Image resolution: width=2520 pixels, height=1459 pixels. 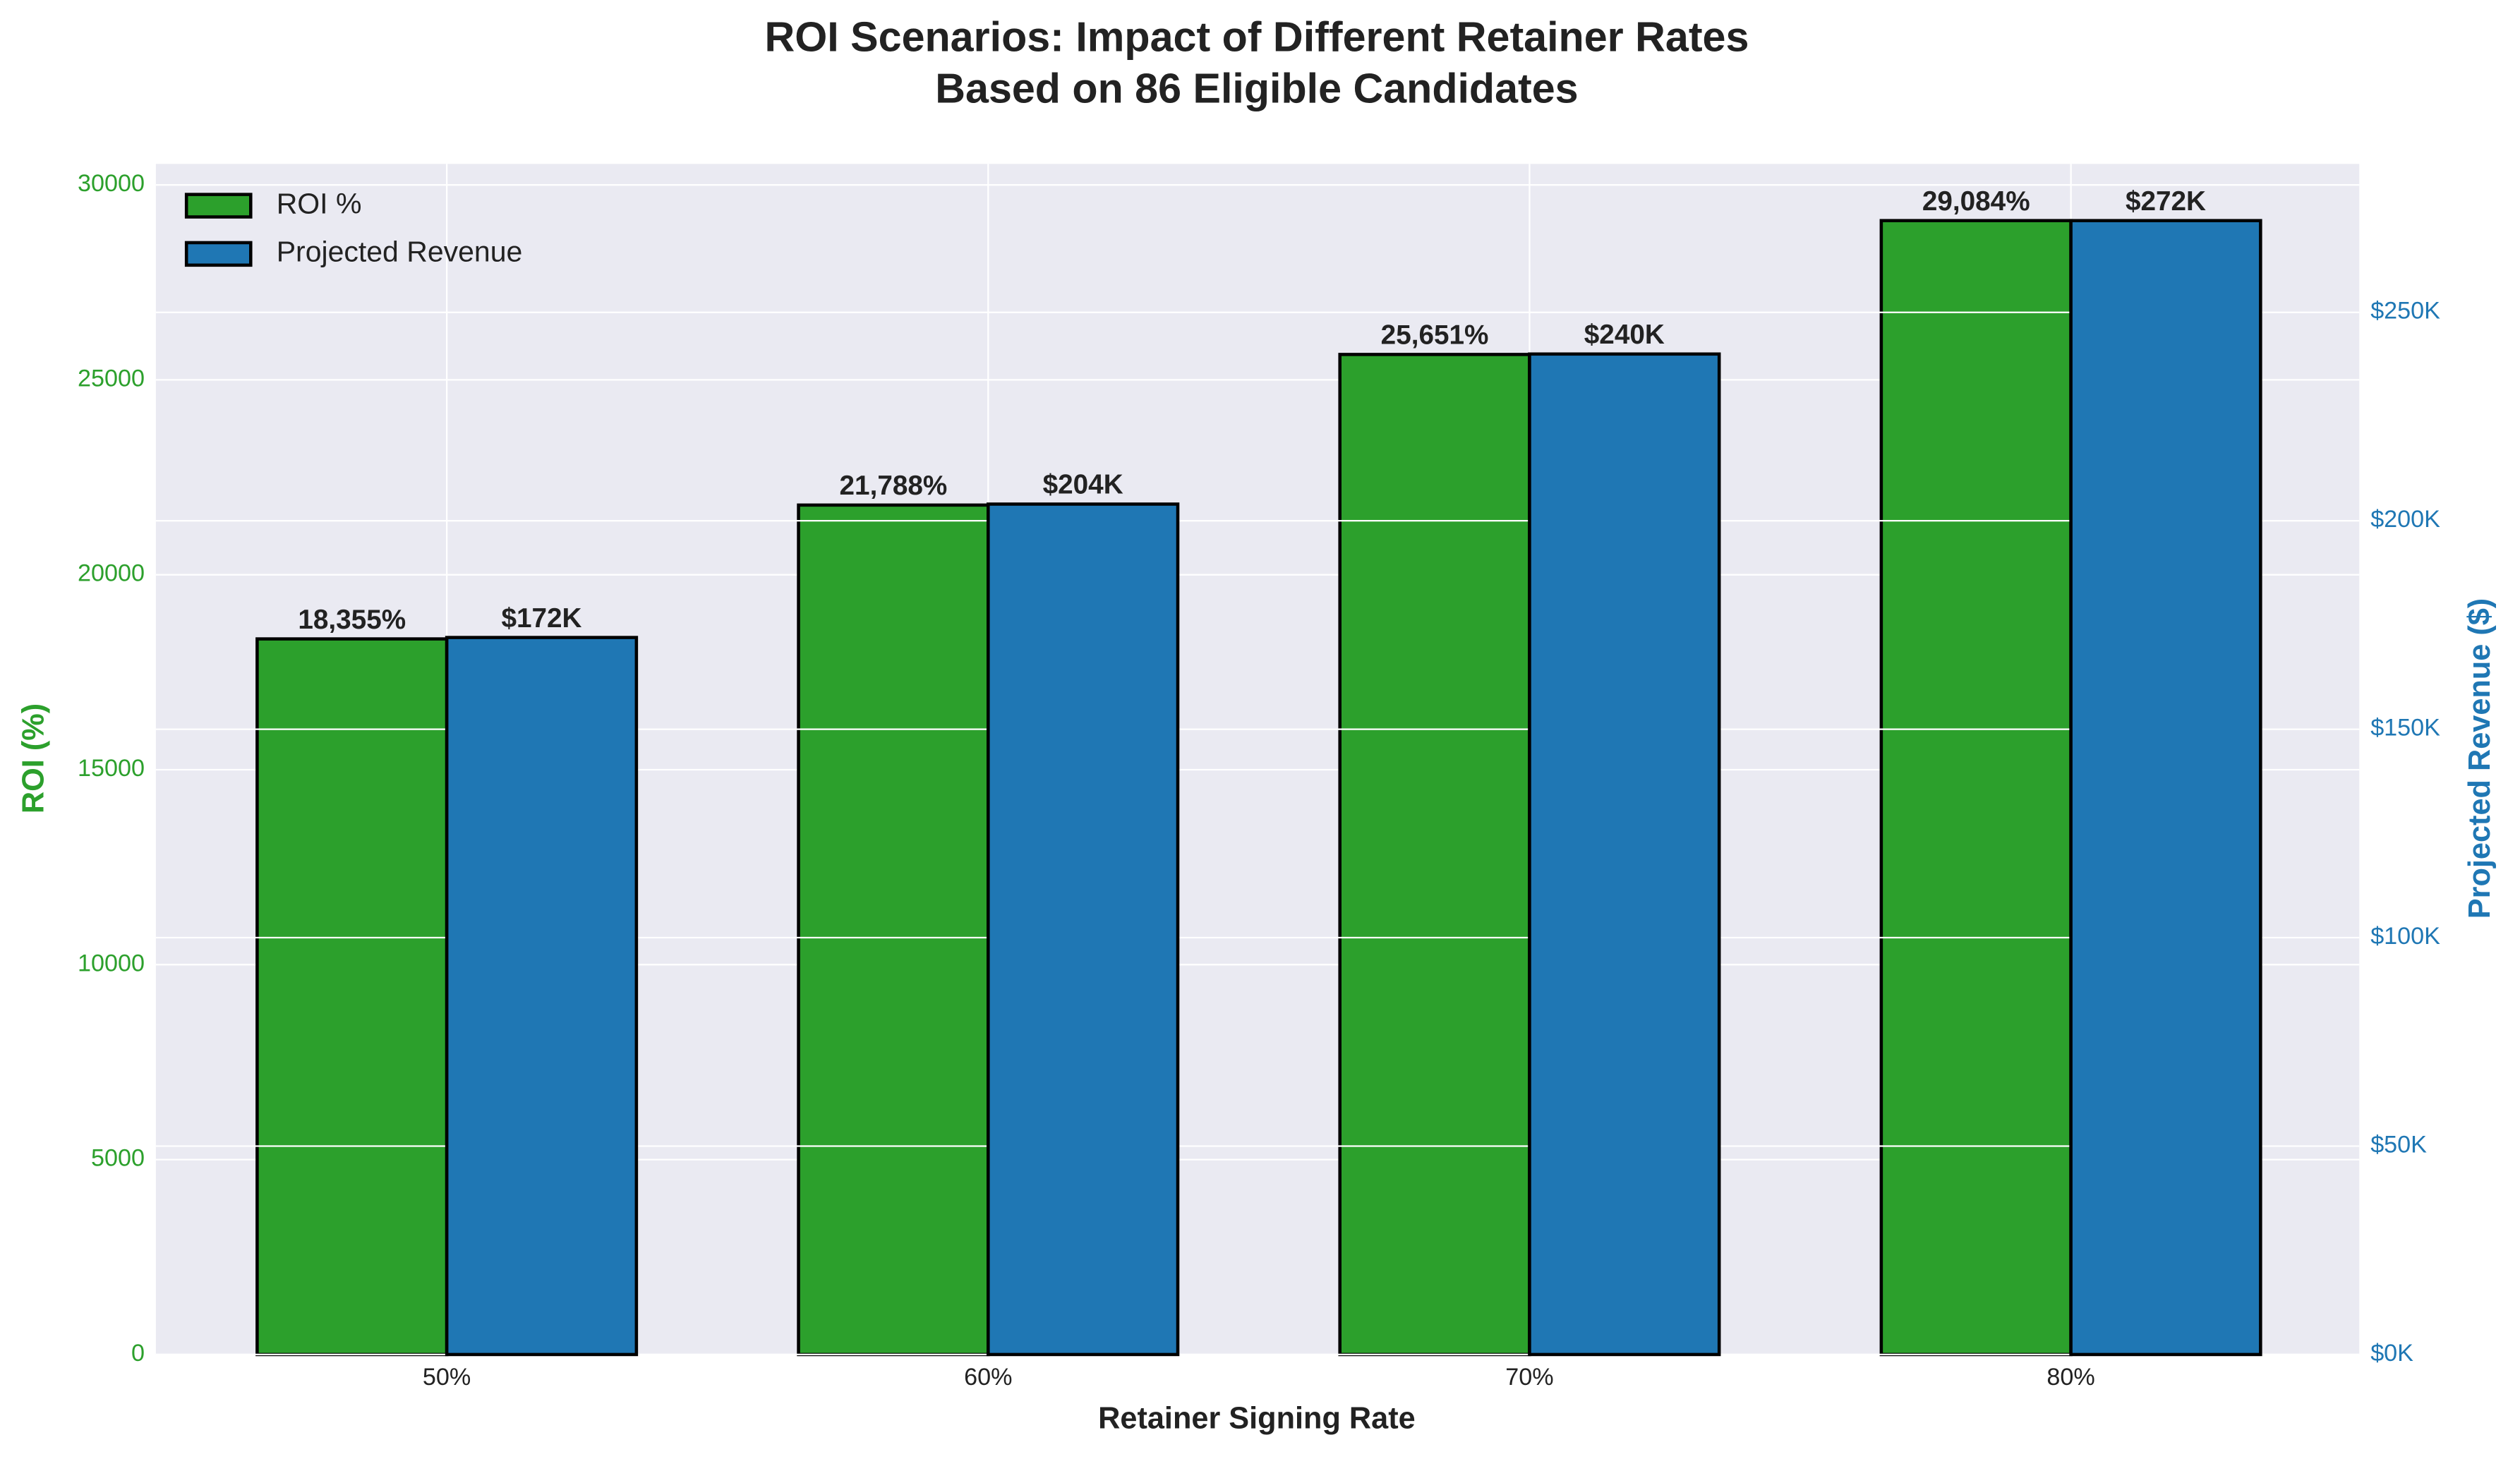 What do you see at coordinates (1435, 335) in the screenshot?
I see `data-label: 25,651%` at bounding box center [1435, 335].